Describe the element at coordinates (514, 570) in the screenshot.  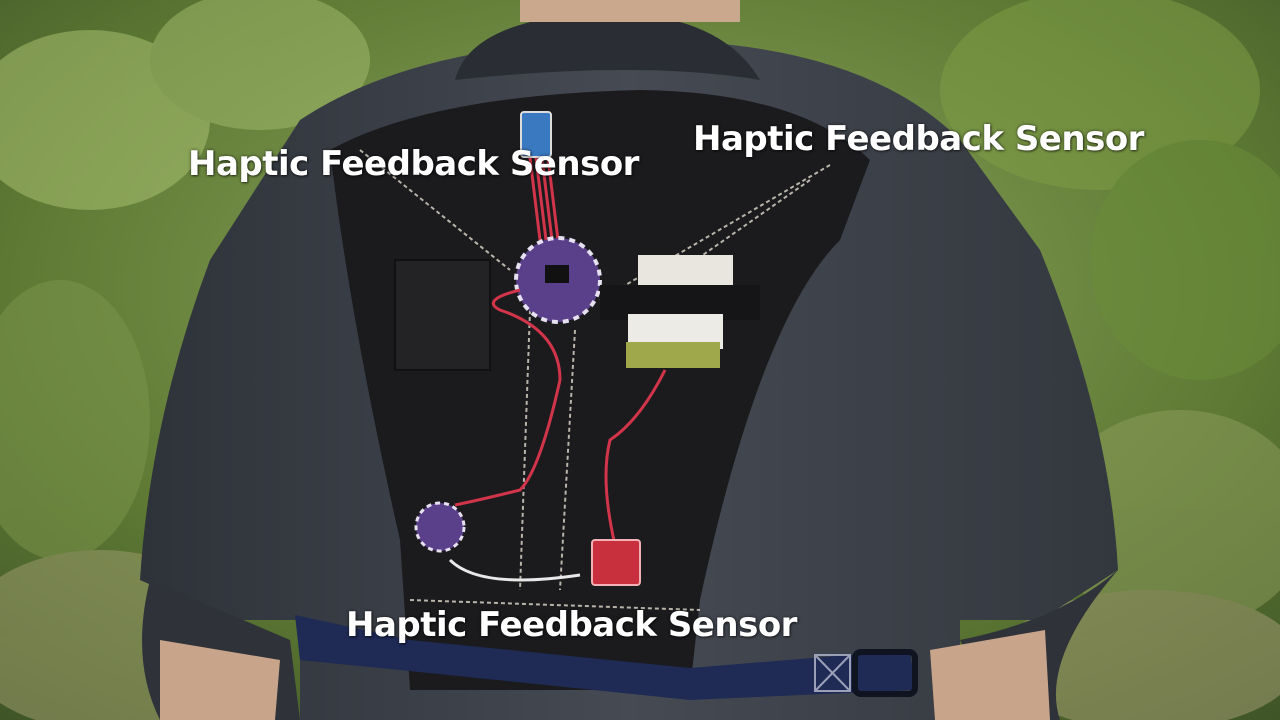
I see `white-wire` at that location.